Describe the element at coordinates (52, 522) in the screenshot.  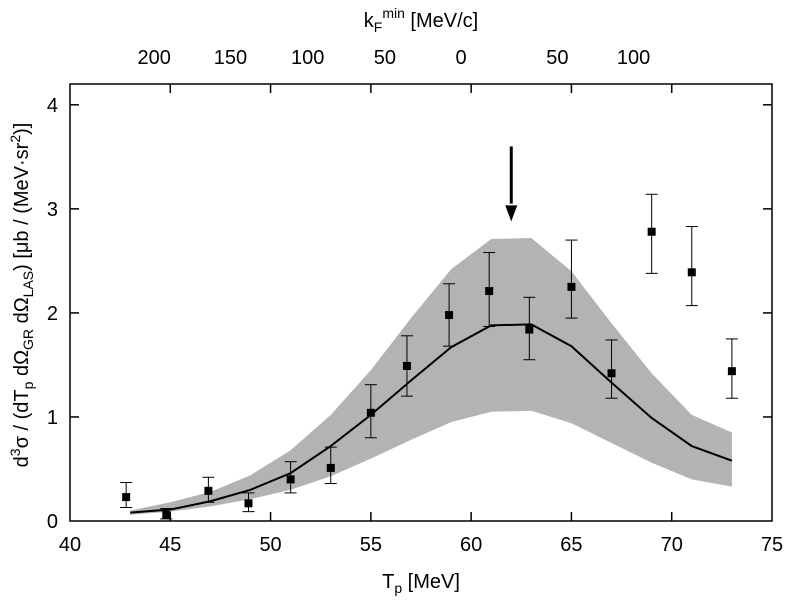
I see `y-tick-label: 0` at that location.